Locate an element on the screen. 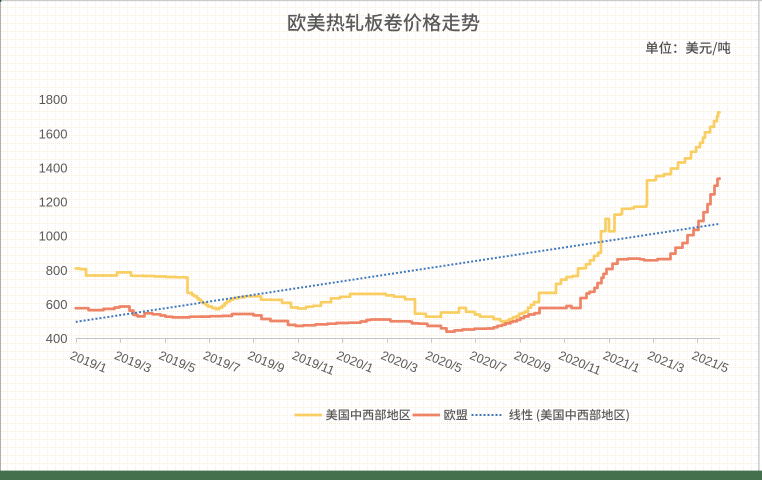  svg-text: 1800 is located at coordinates (53, 99).